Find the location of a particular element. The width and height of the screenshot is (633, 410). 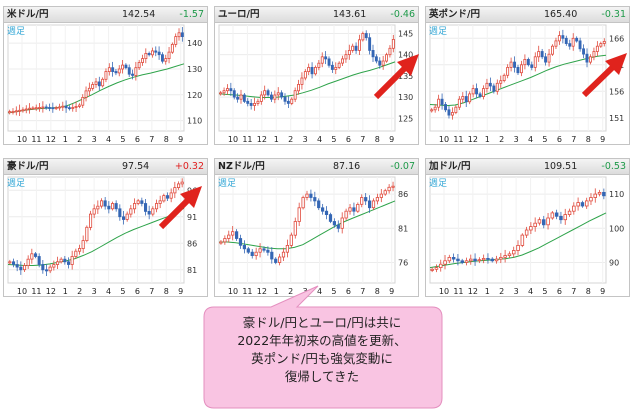

x-tick-label: 2 is located at coordinates (290, 291).